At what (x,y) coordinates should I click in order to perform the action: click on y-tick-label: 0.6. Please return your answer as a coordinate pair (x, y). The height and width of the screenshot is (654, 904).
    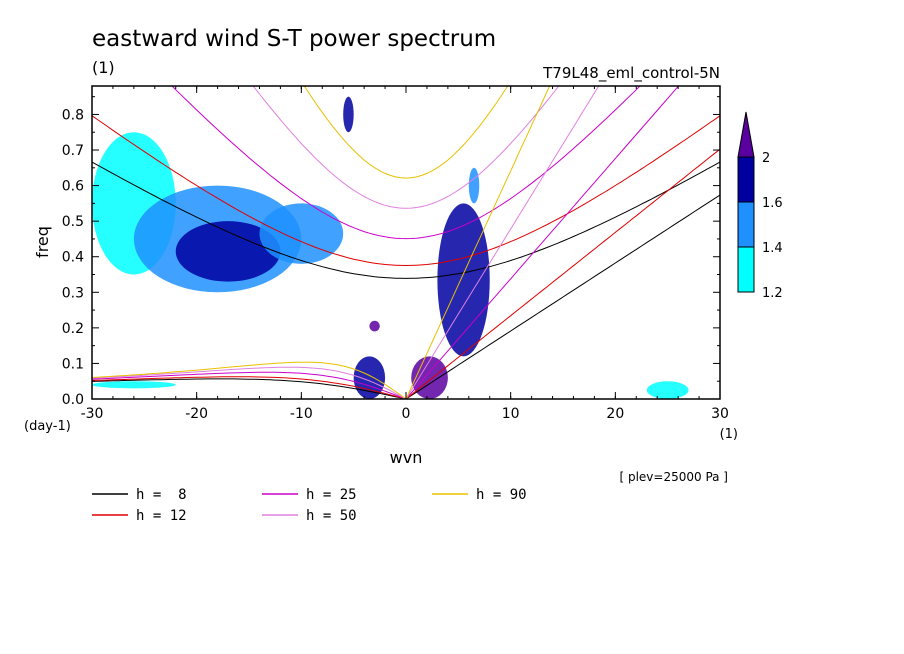
    Looking at the image, I should click on (73, 187).